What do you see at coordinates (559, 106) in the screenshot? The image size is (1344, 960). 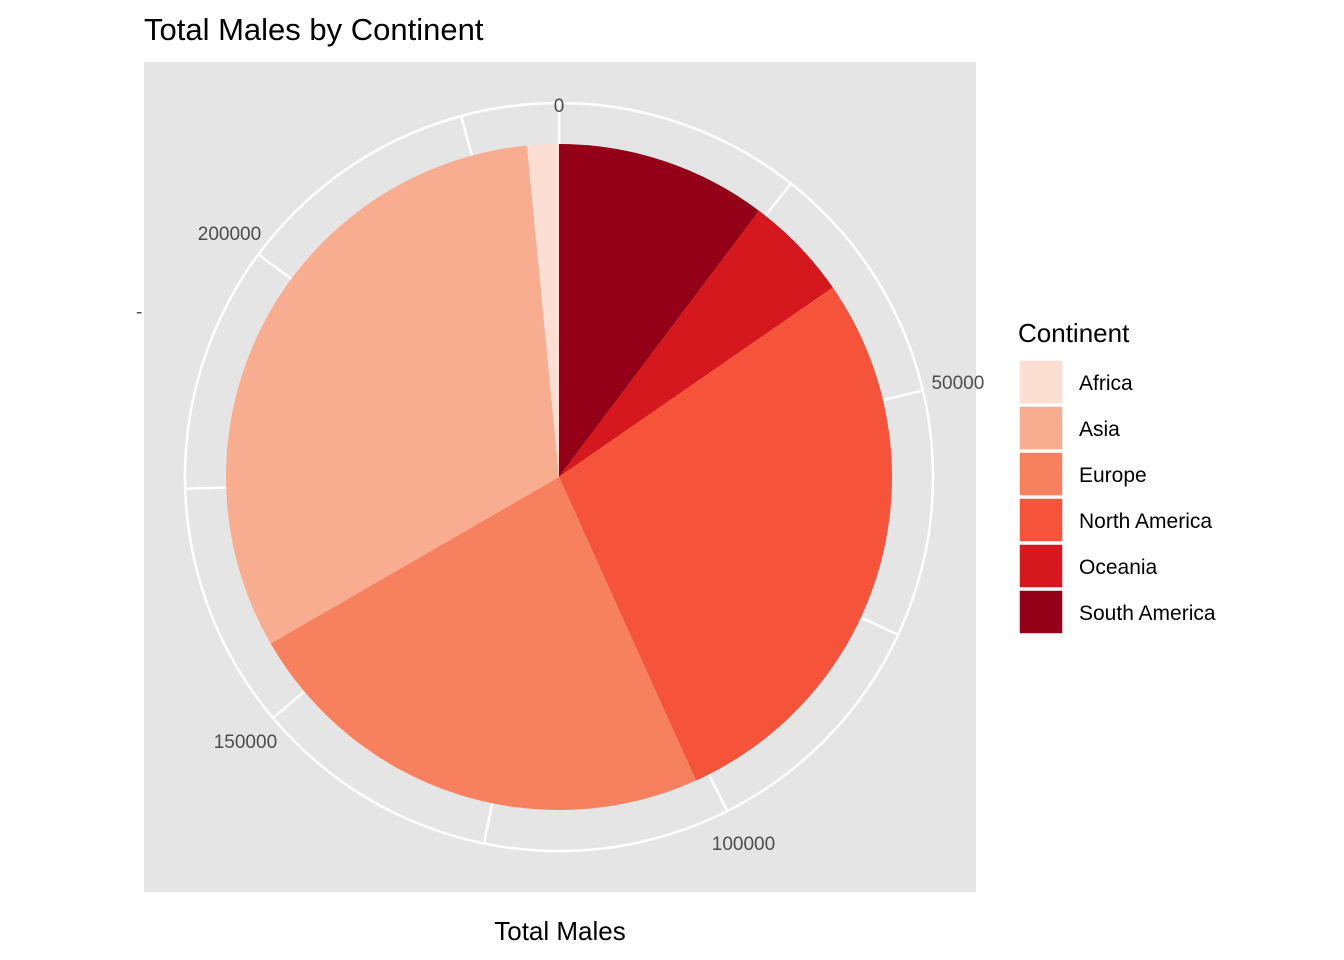 I see `tick-label: 0` at bounding box center [559, 106].